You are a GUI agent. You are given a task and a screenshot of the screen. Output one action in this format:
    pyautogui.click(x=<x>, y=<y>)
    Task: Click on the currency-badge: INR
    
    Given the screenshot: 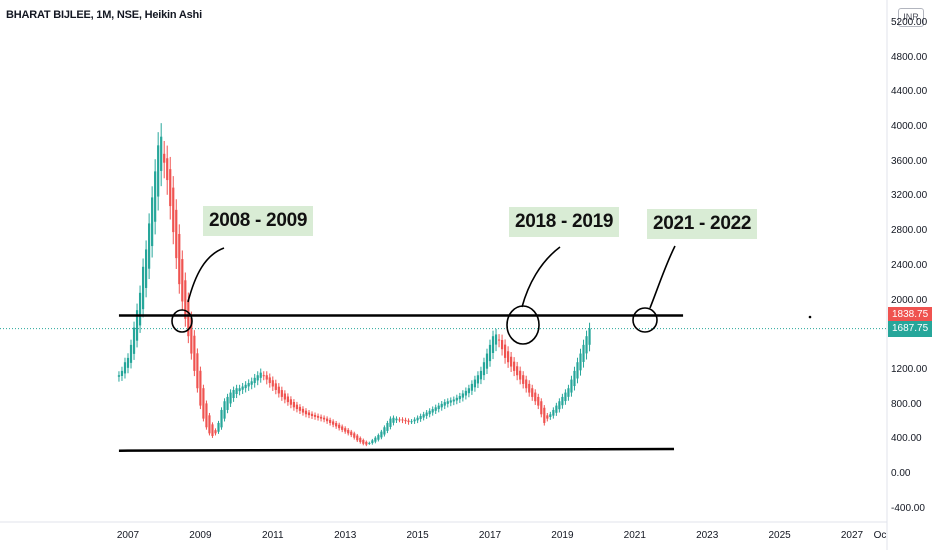 What is the action you would take?
    pyautogui.click(x=911, y=17)
    